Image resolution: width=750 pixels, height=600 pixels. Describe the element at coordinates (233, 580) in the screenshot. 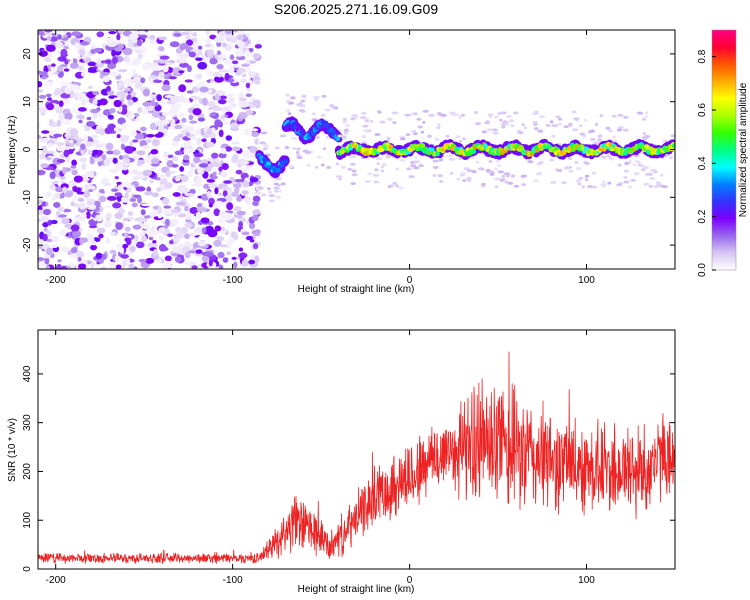

I see `x-tick-label: -100` at that location.